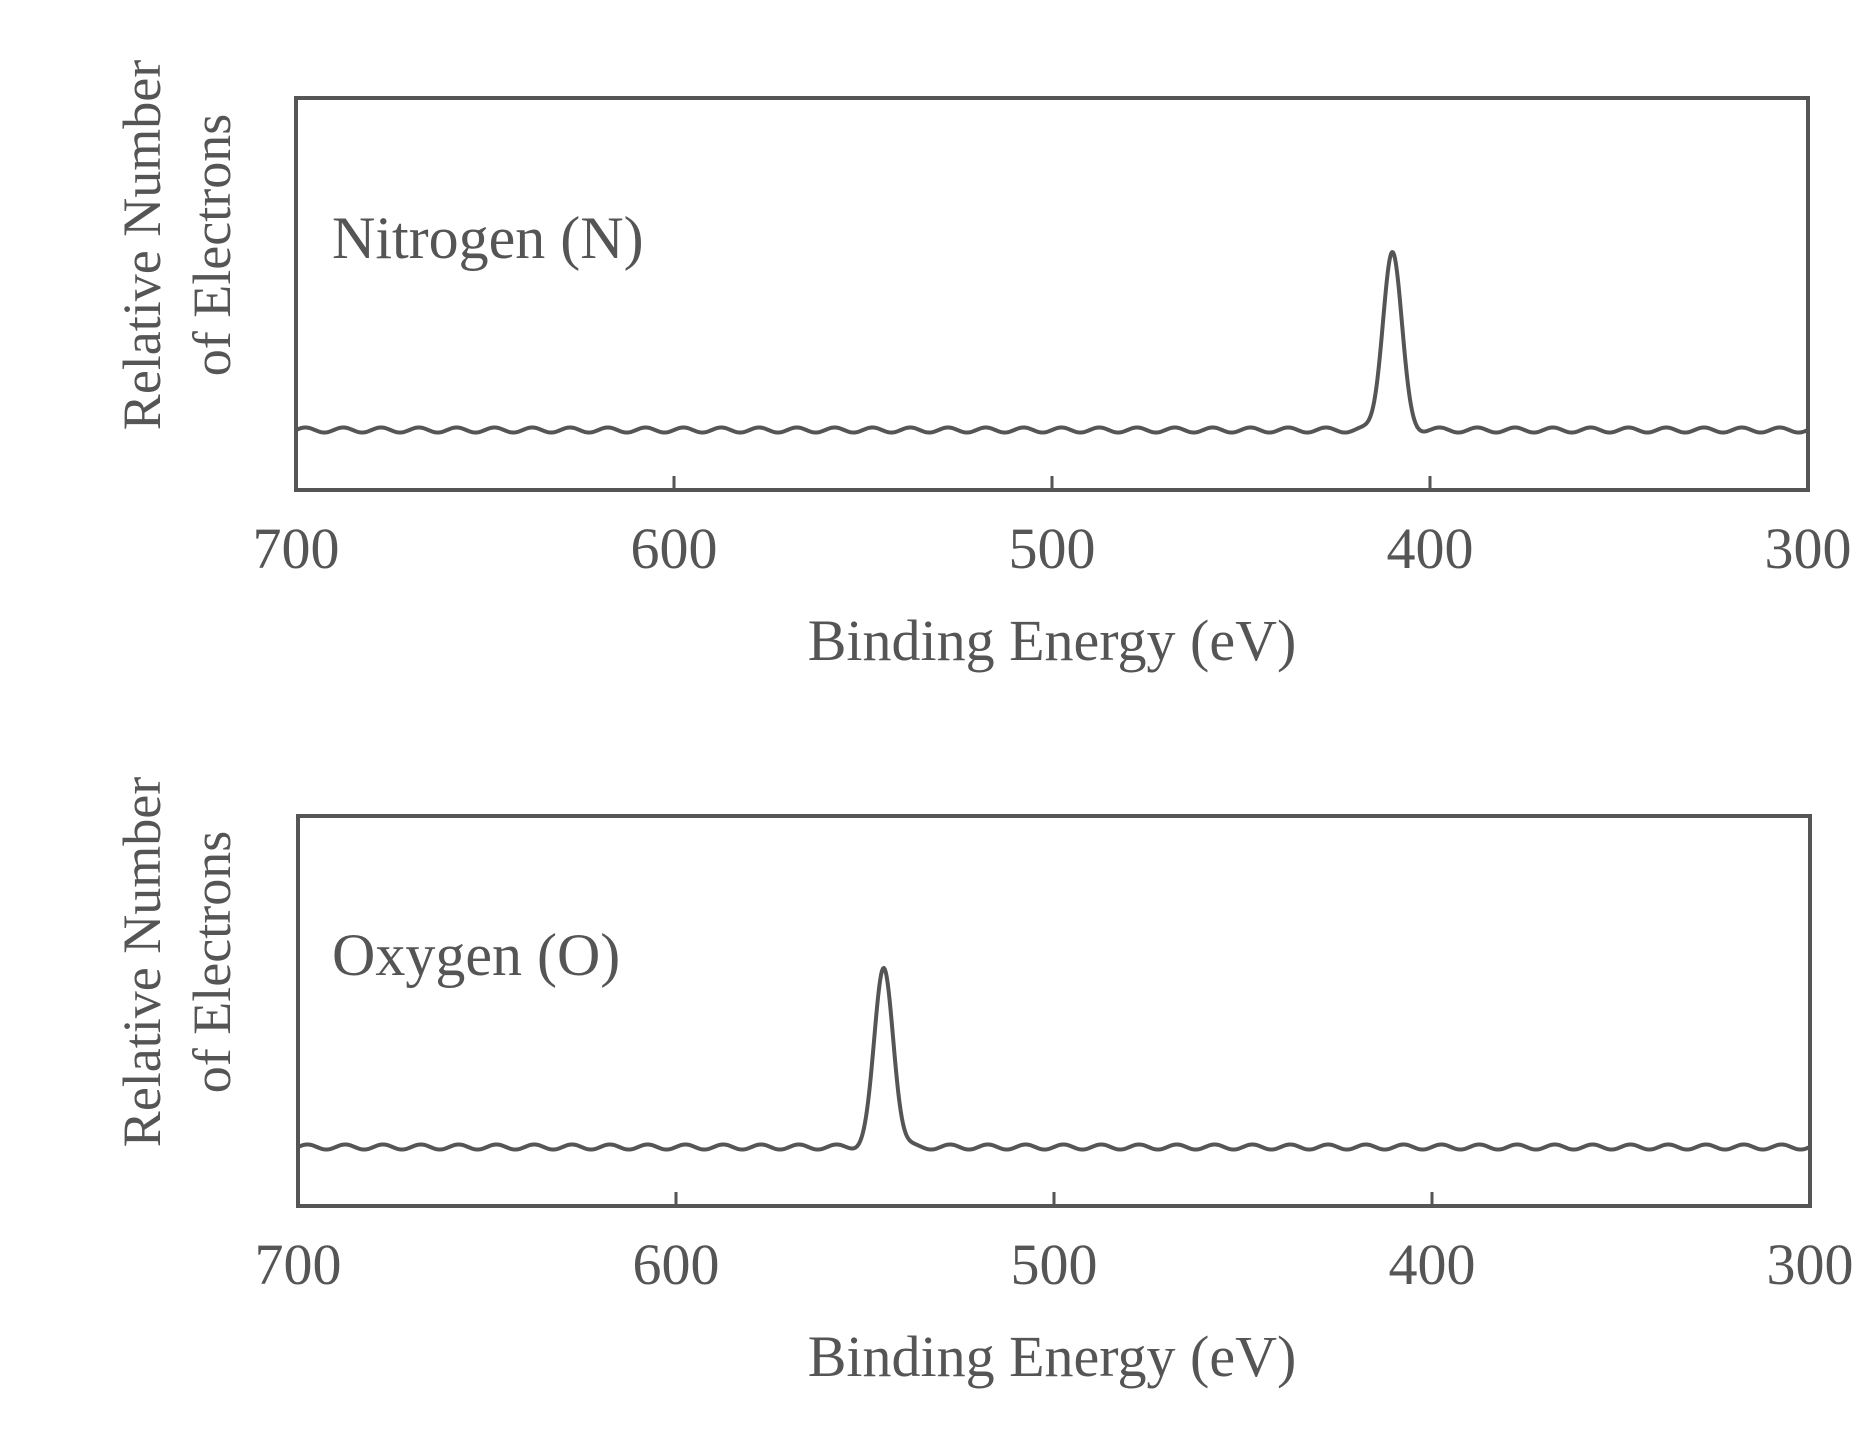  Describe the element at coordinates (1054, 1199) in the screenshot. I see `oxygen-x-ticks` at that location.